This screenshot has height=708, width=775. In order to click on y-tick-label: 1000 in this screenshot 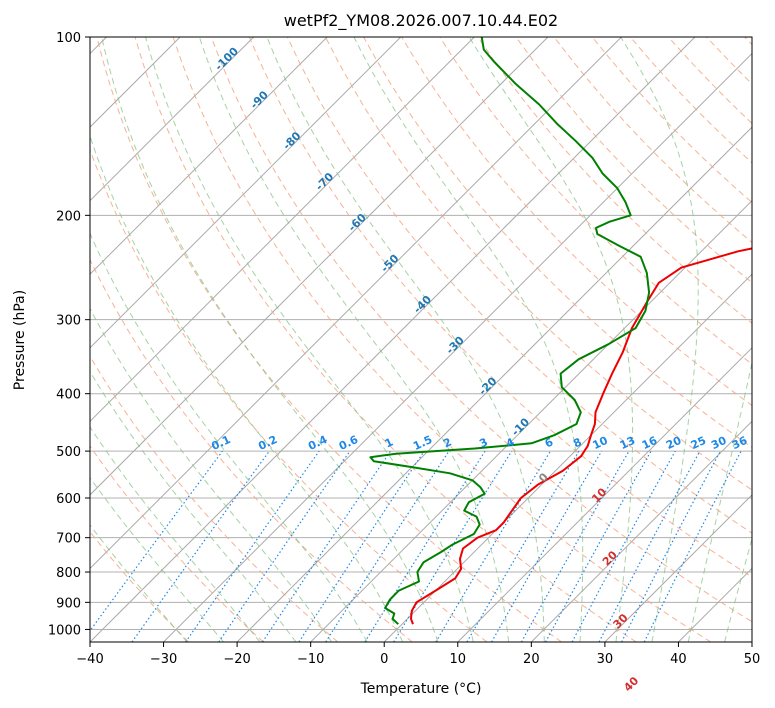, I will do `click(64, 630)`.